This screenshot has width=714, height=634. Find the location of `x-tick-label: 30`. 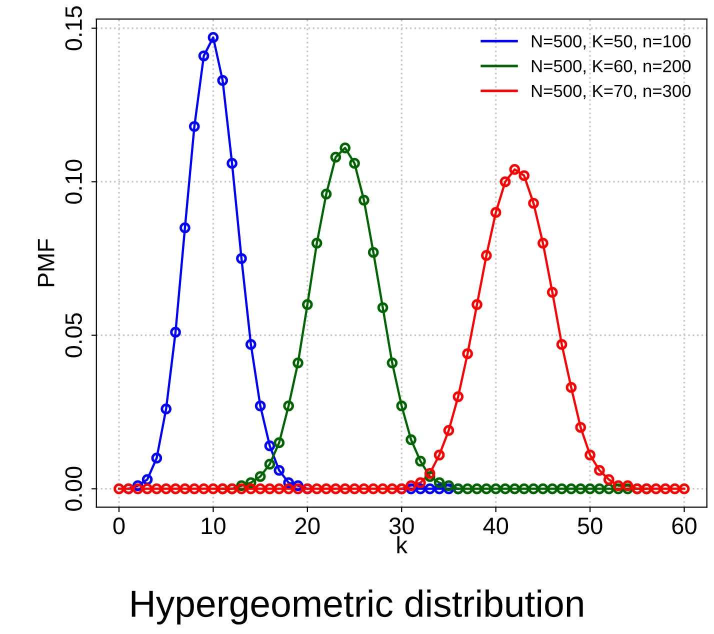

x-tick-label: 30 is located at coordinates (401, 526).